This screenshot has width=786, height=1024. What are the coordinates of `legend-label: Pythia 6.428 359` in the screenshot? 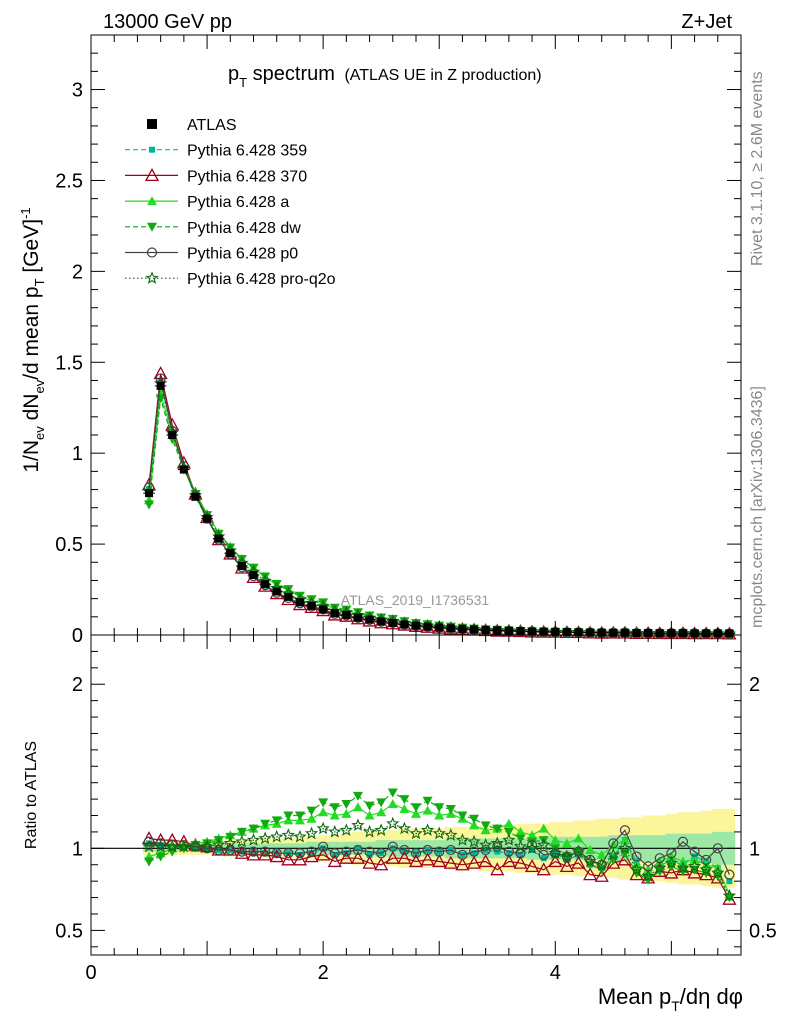 It's located at (247, 151).